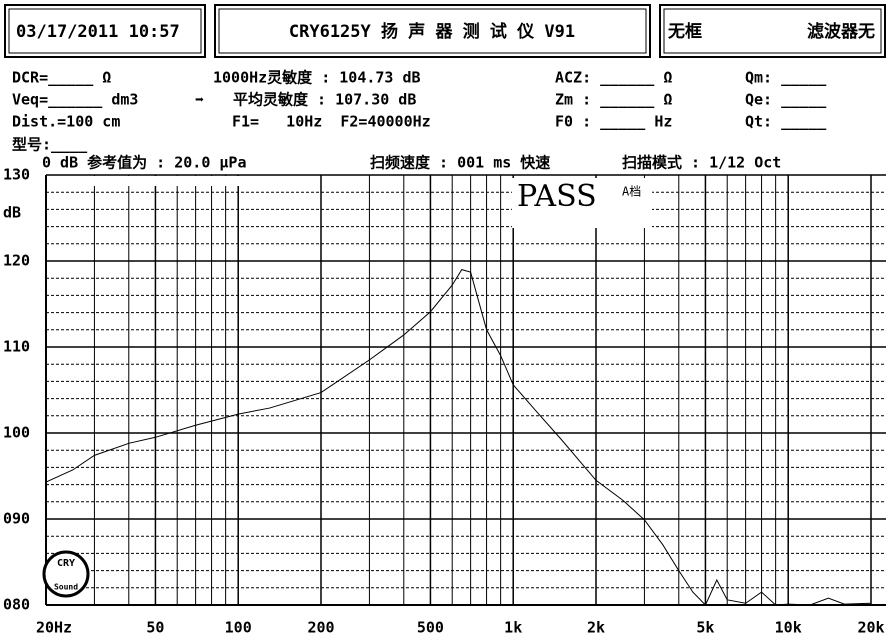 Image resolution: width=891 pixels, height=642 pixels. Describe the element at coordinates (613, 100) in the screenshot. I see `info: Zm : ______ Ω` at that location.